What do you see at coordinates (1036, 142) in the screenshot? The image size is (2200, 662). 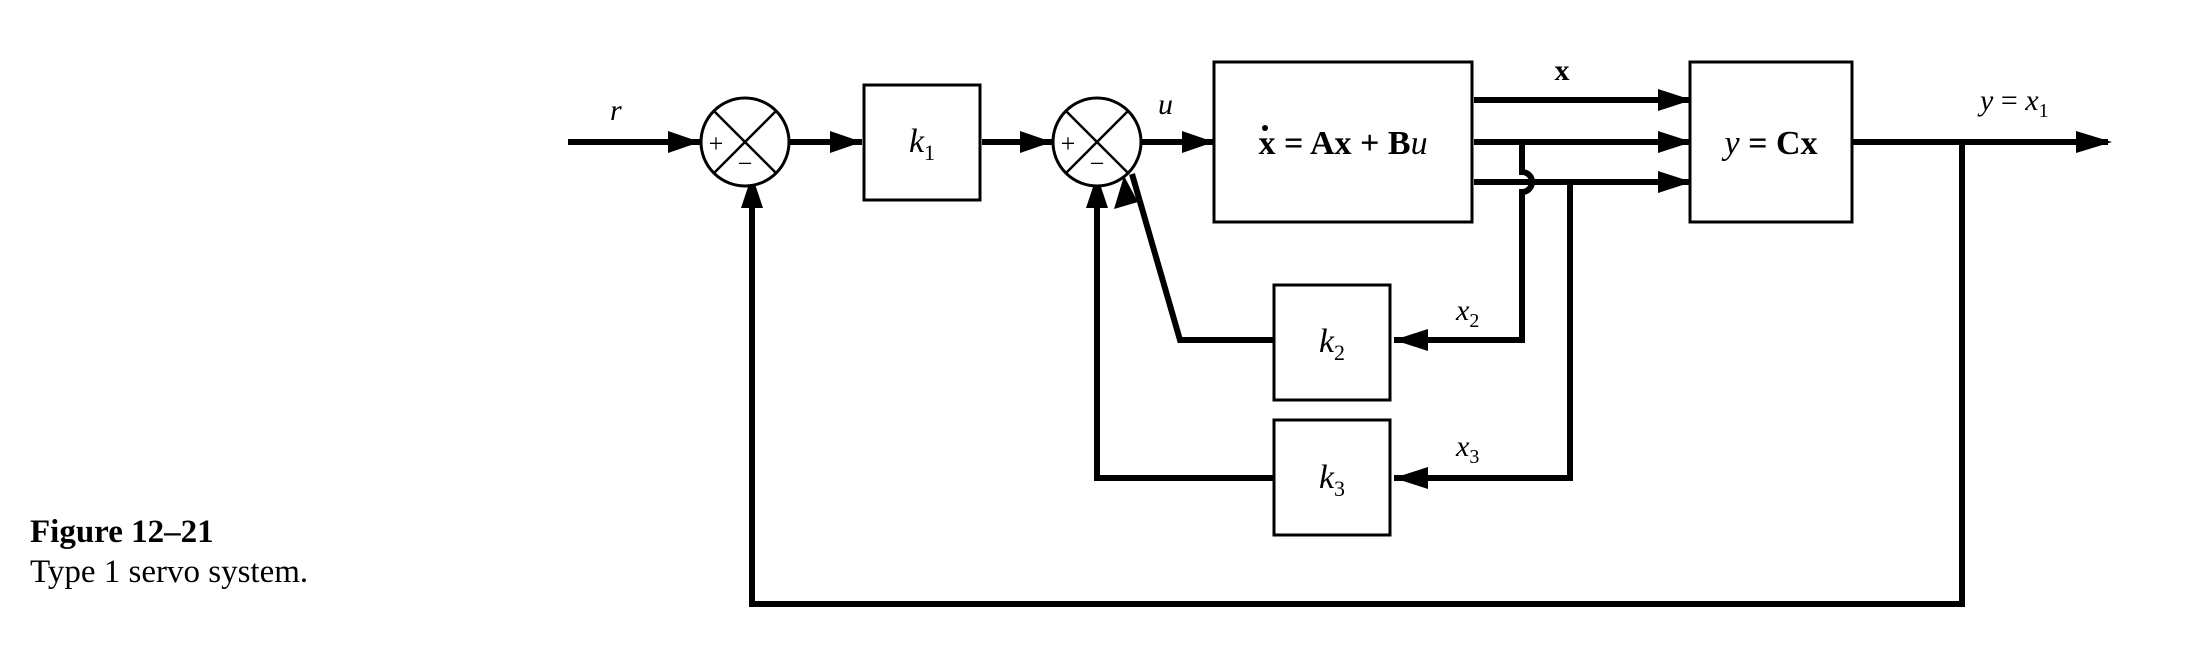 I see `arrowhead-into-sj2` at bounding box center [1036, 142].